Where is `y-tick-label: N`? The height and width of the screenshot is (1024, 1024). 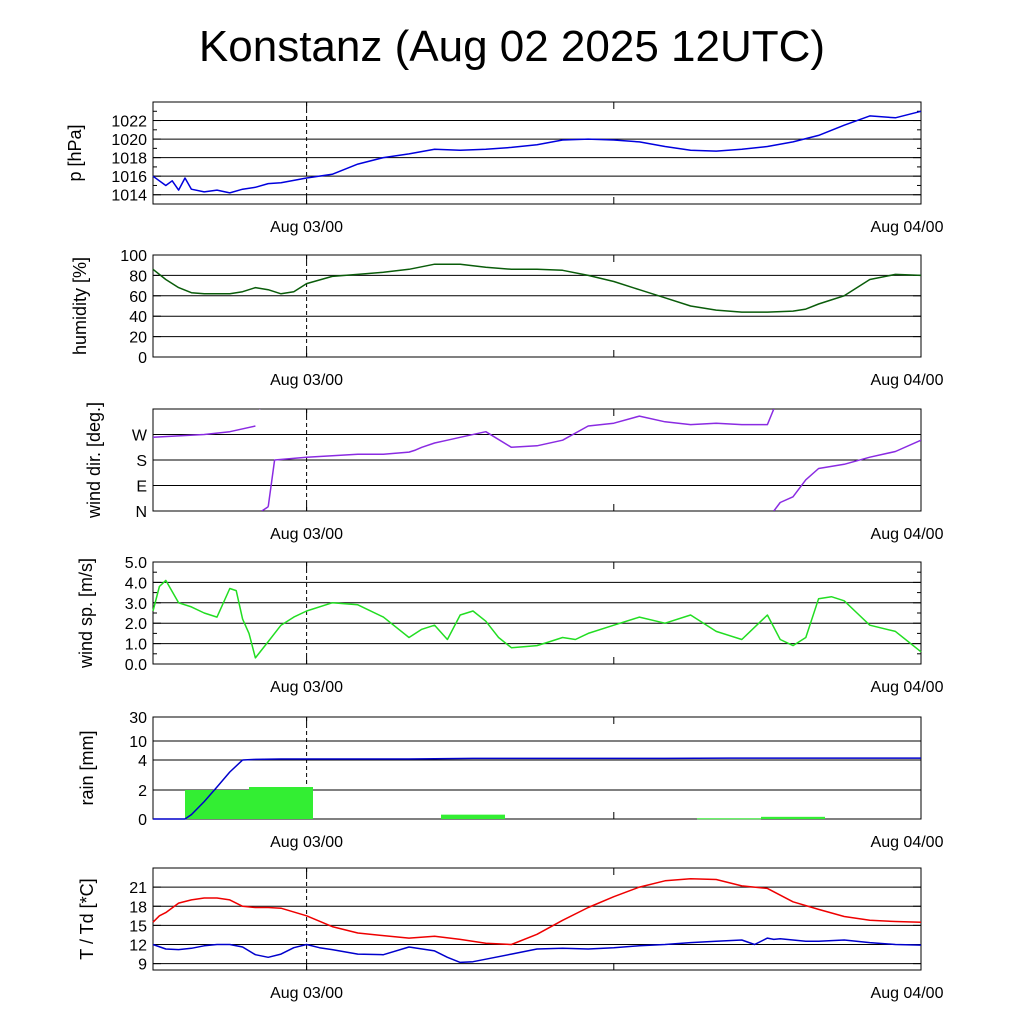 y-tick-label: N is located at coordinates (141, 512).